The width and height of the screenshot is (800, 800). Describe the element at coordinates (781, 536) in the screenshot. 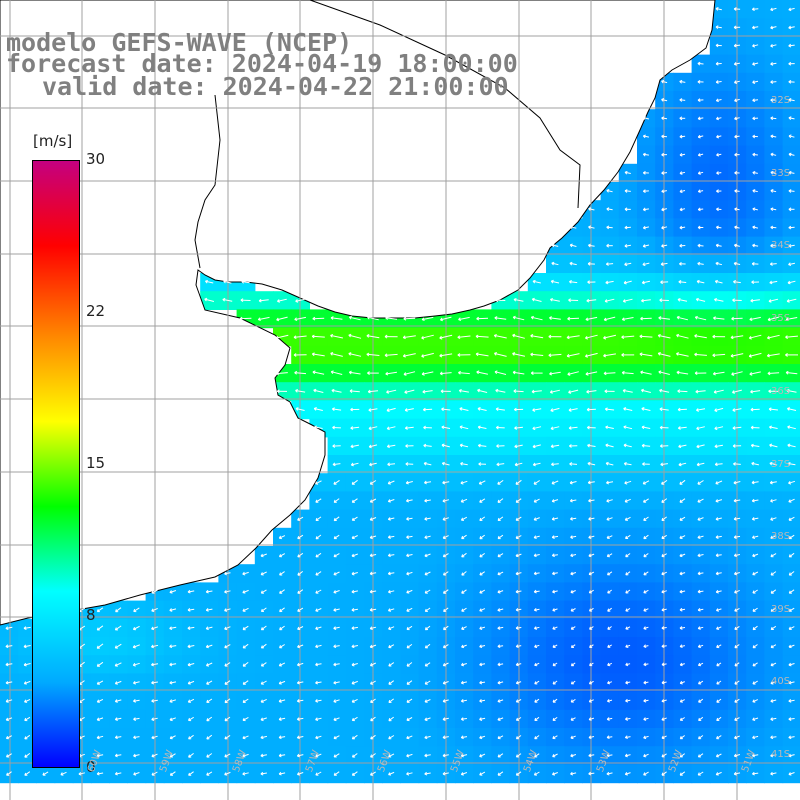

I see `lat-label: 38S` at that location.